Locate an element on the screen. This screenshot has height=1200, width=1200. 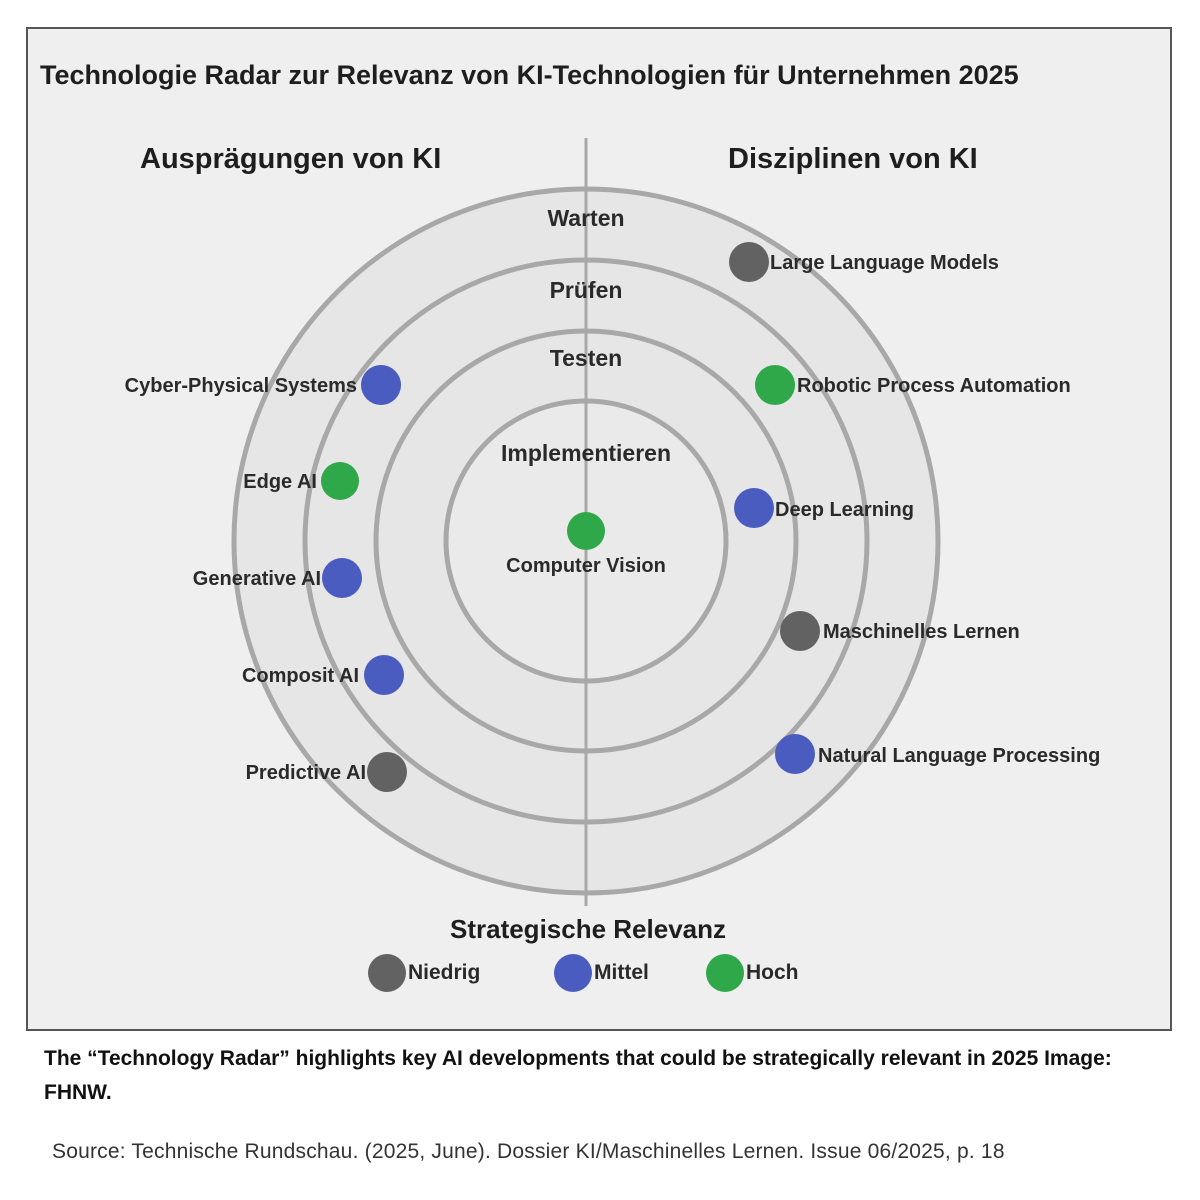
legend-dot-mittel is located at coordinates (573, 973).